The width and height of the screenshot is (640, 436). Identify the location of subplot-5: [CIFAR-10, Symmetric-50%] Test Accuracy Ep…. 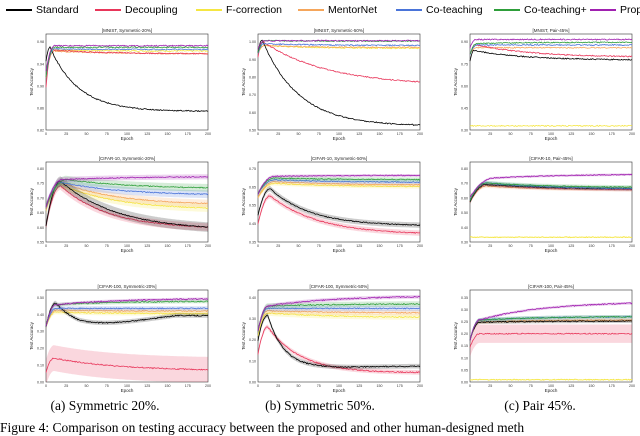
(332, 204).